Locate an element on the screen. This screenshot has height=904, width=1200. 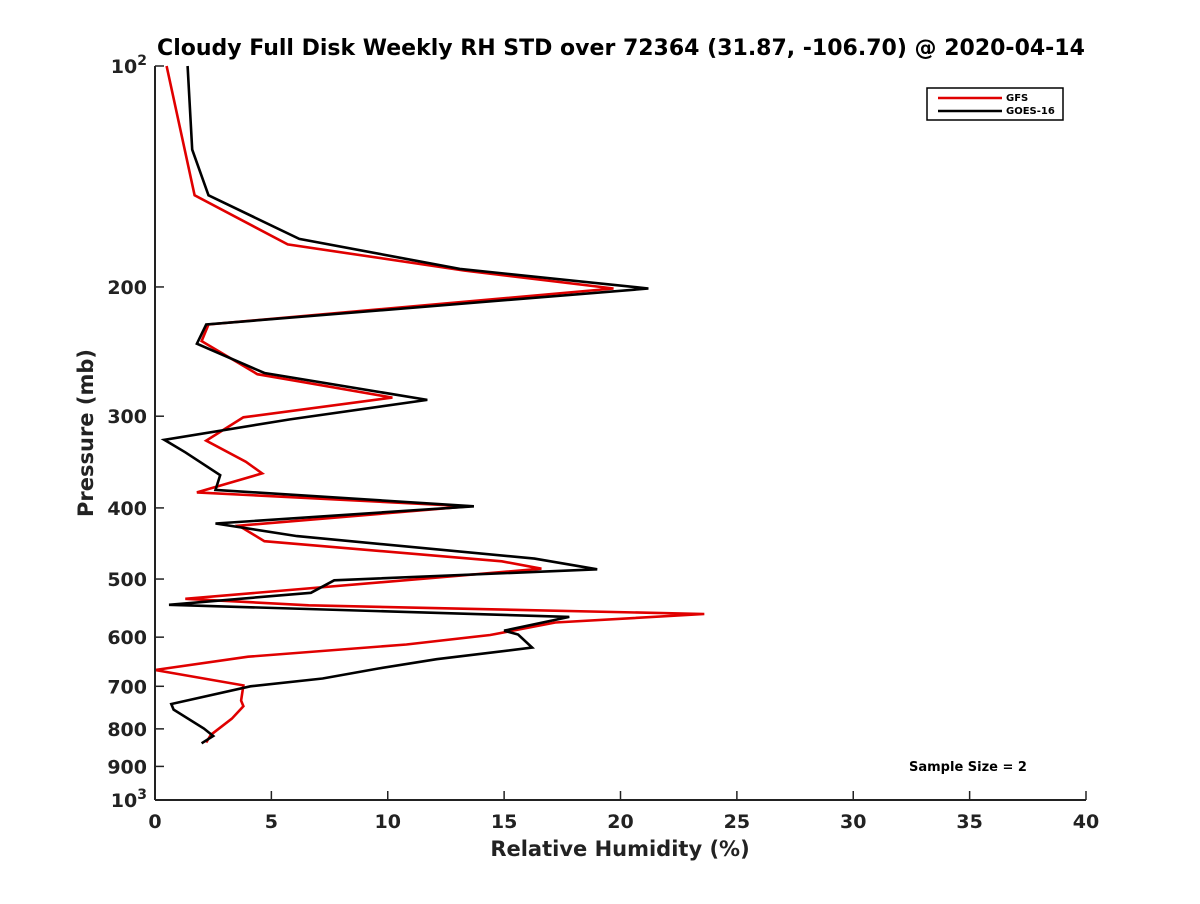
chart-legend: GFS GOES-16 is located at coordinates (995, 104).